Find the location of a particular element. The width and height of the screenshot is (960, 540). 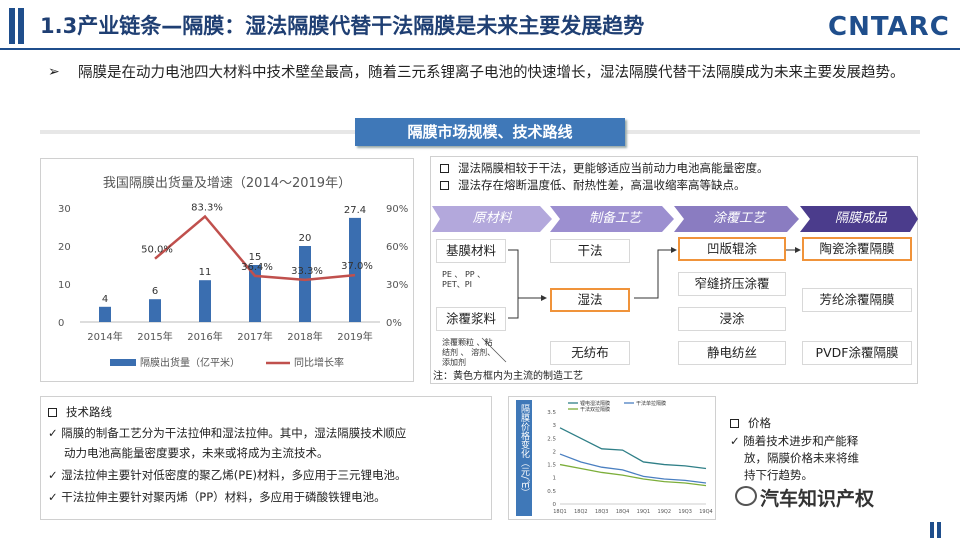

stage-label: 制备工艺 is located at coordinates (614, 218).